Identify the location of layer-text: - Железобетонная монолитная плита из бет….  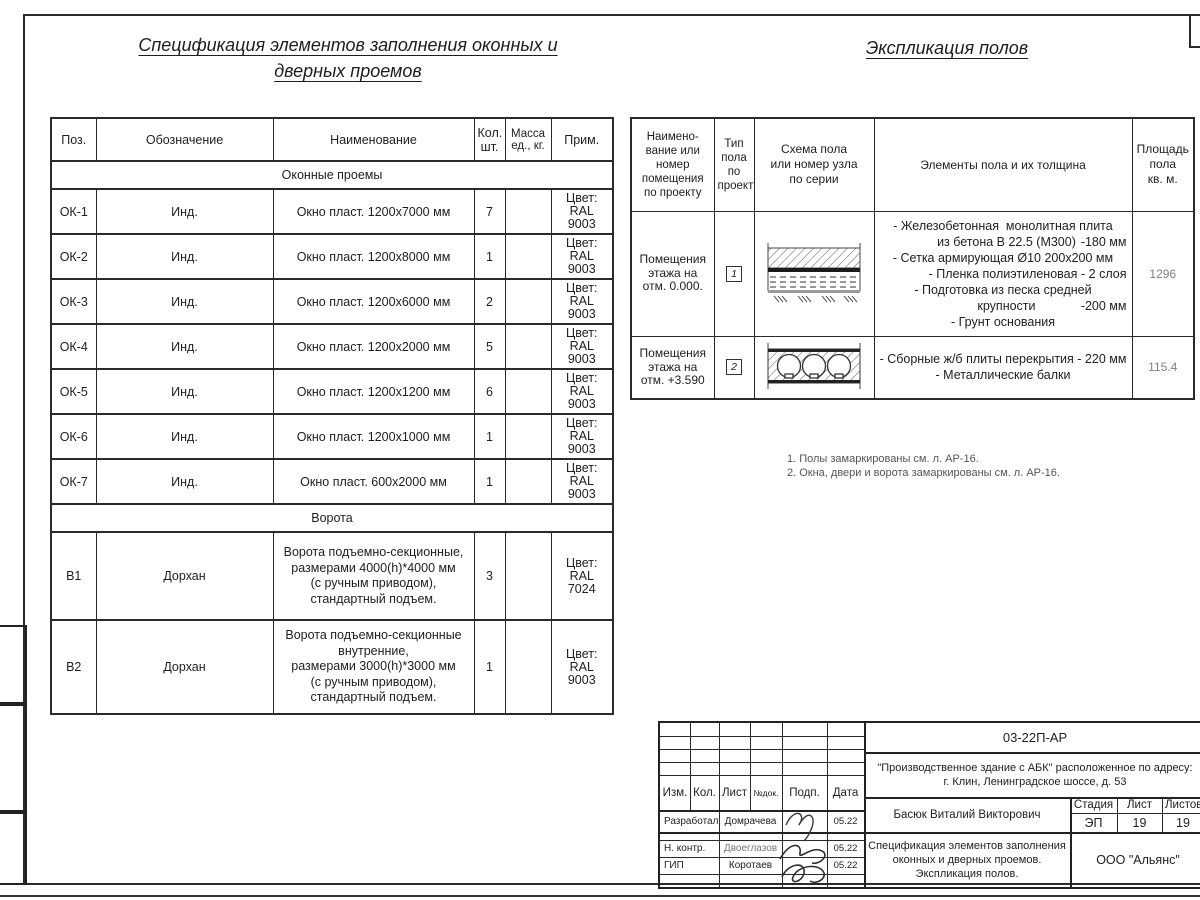
(1003, 233).